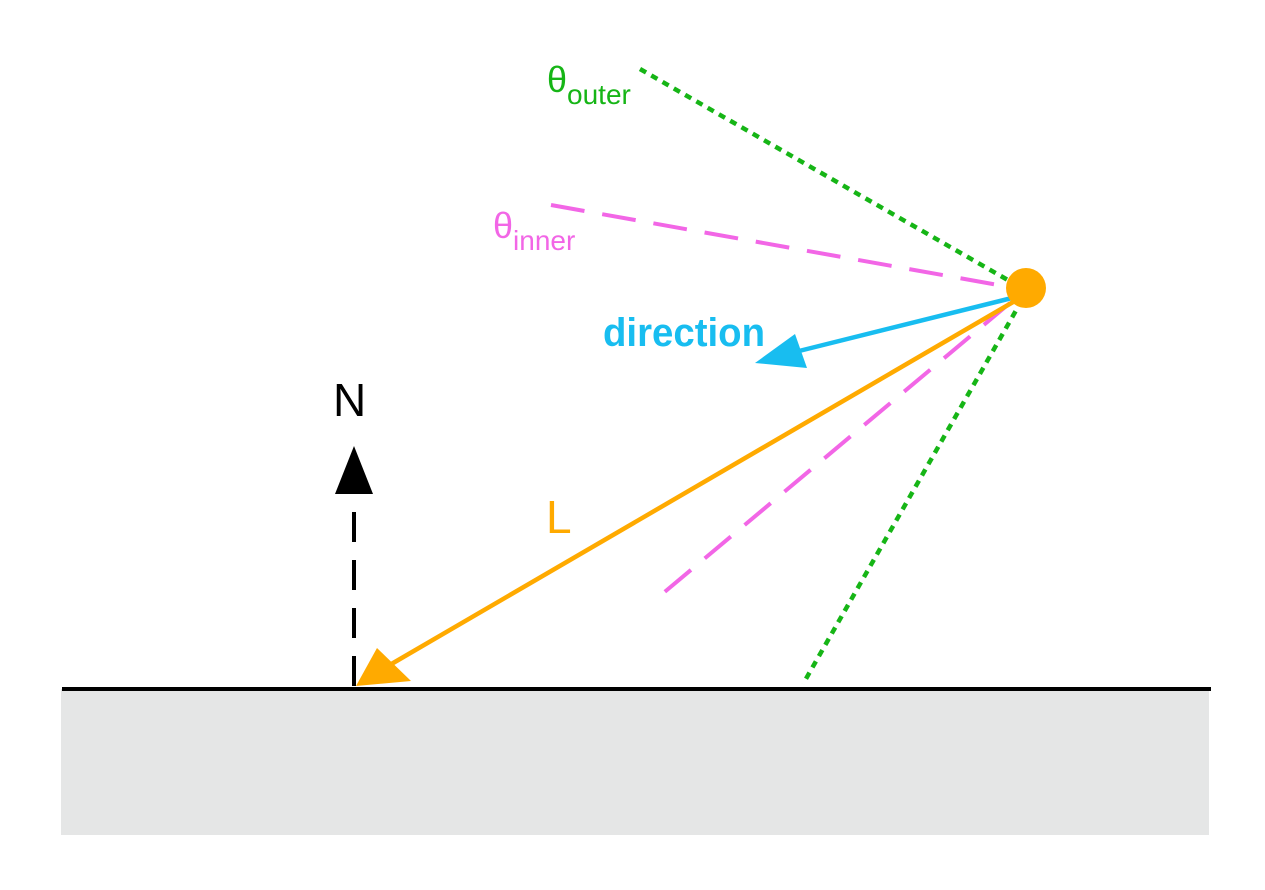  I want to click on inner-cone-edge-upper, so click(783, 246).